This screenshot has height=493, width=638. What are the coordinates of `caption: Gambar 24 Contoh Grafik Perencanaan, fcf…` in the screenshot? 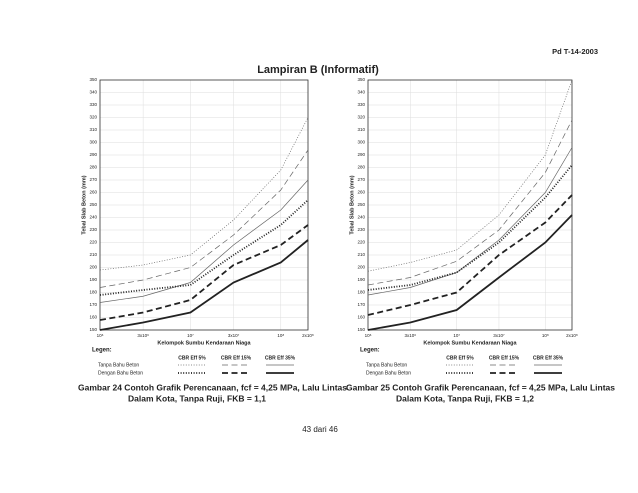 It's located at (212, 387).